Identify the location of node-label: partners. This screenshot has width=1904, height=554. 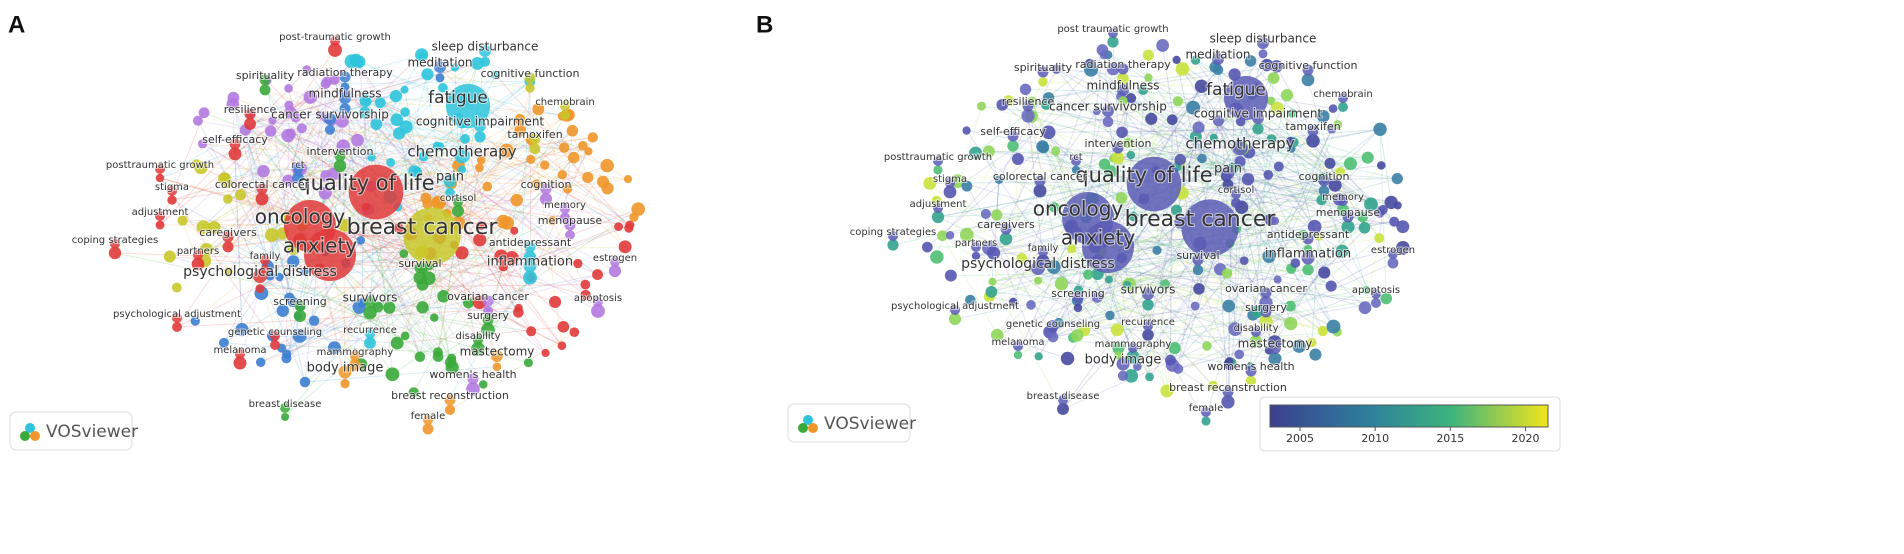
(976, 243).